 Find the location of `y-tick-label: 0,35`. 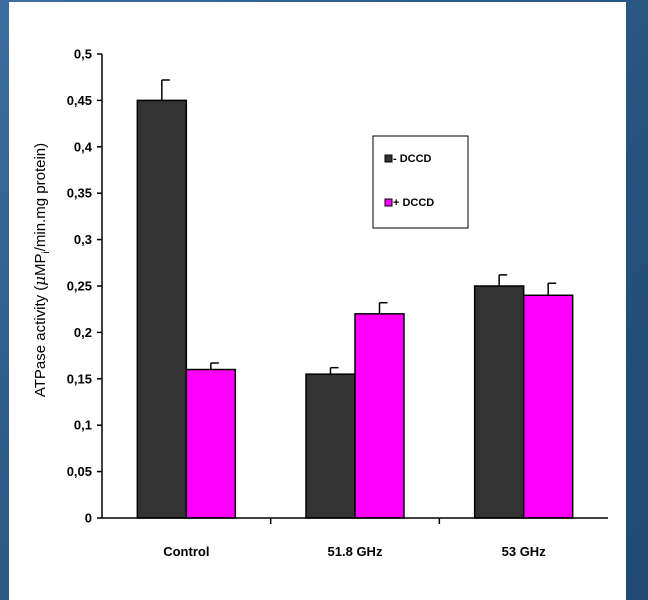

y-tick-label: 0,35 is located at coordinates (79, 193).